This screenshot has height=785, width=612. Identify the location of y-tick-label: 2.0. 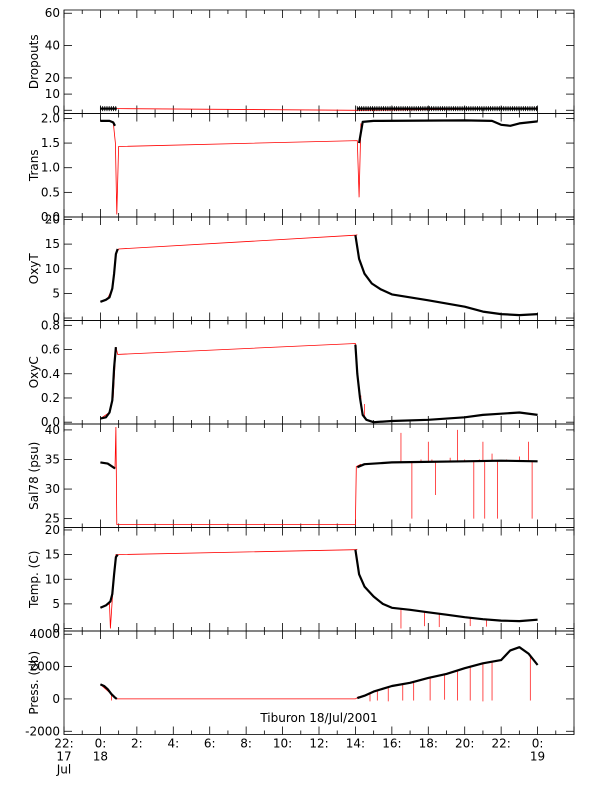
(50, 118).